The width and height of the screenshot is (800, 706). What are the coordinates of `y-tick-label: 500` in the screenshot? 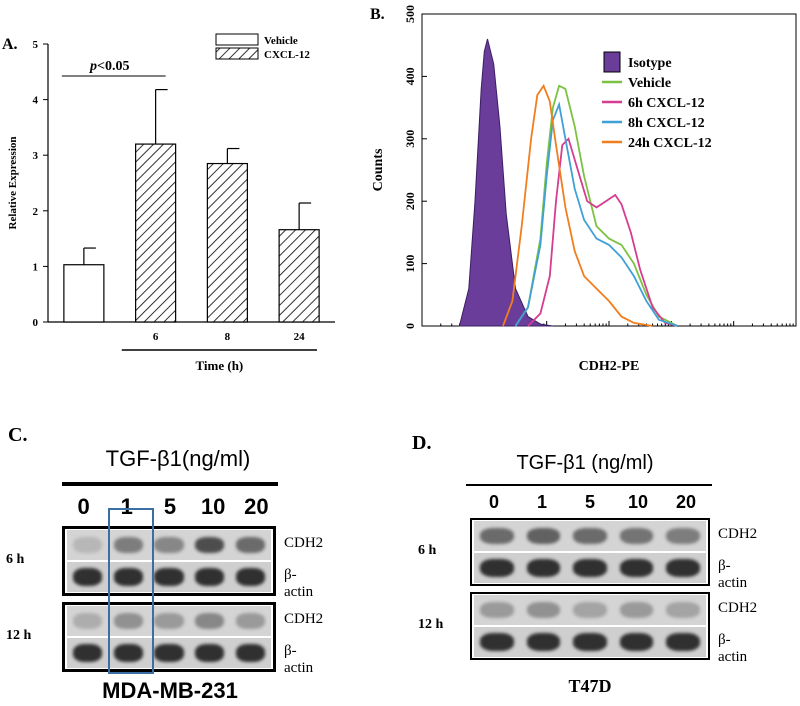 It's located at (410, 14).